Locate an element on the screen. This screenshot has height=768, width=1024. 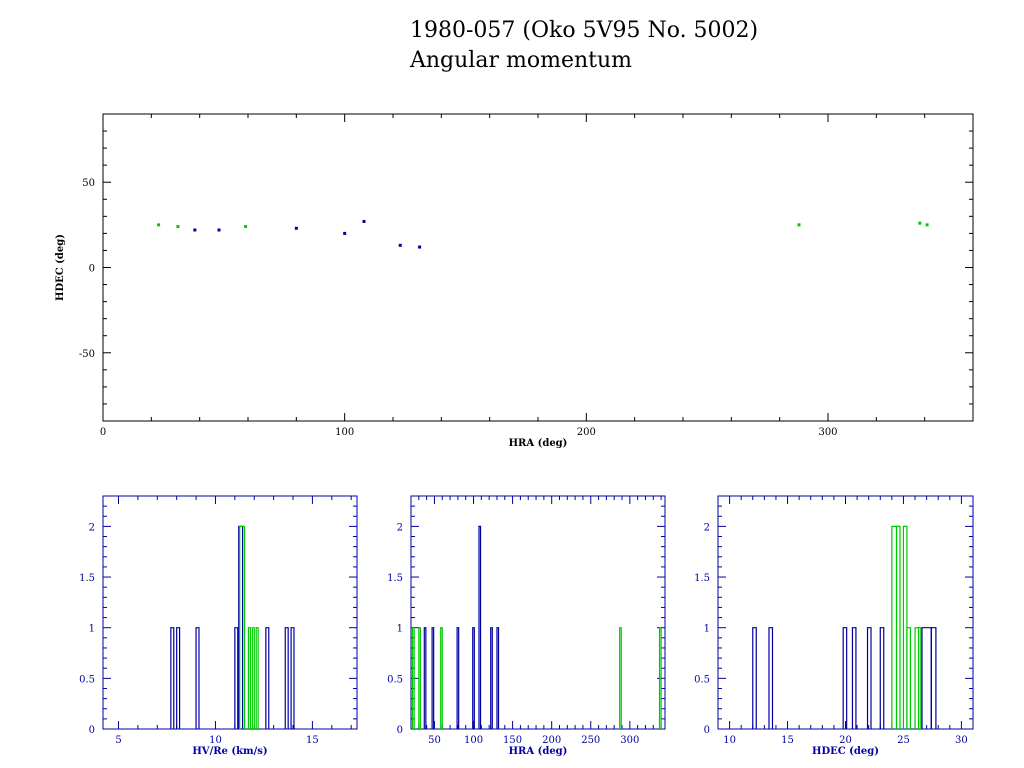
x-tick-label: 30 is located at coordinates (961, 740).